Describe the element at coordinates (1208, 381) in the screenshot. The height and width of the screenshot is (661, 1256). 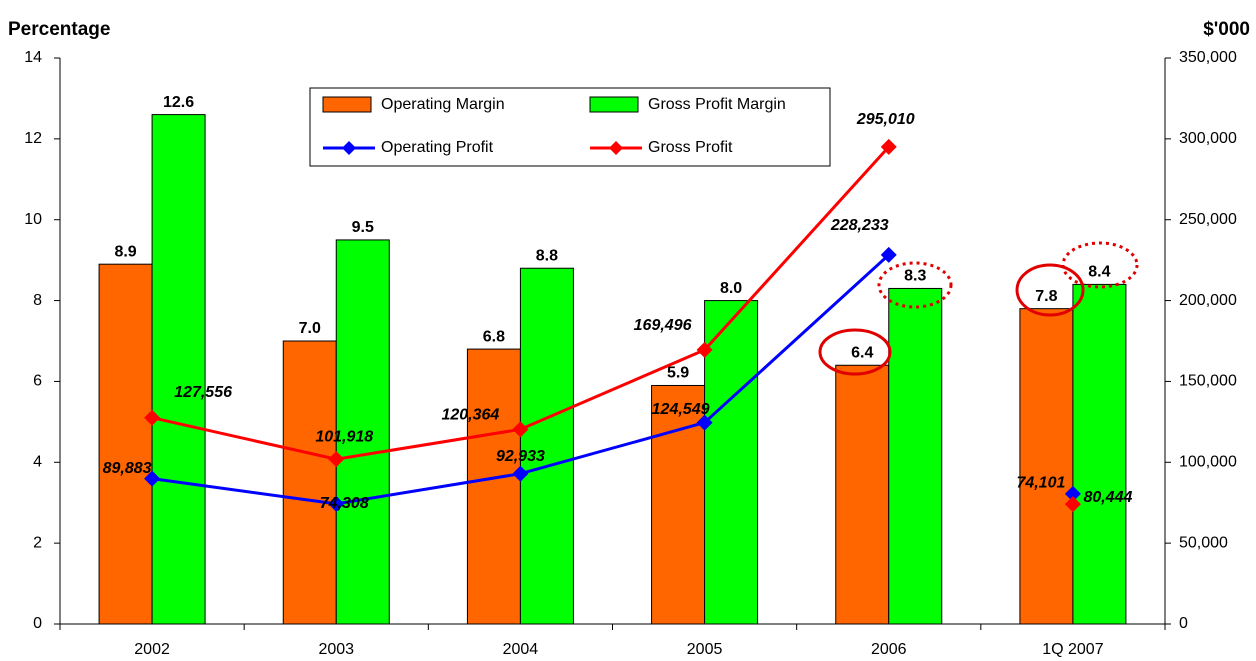
I see `y2-tick-label: 150,000` at that location.